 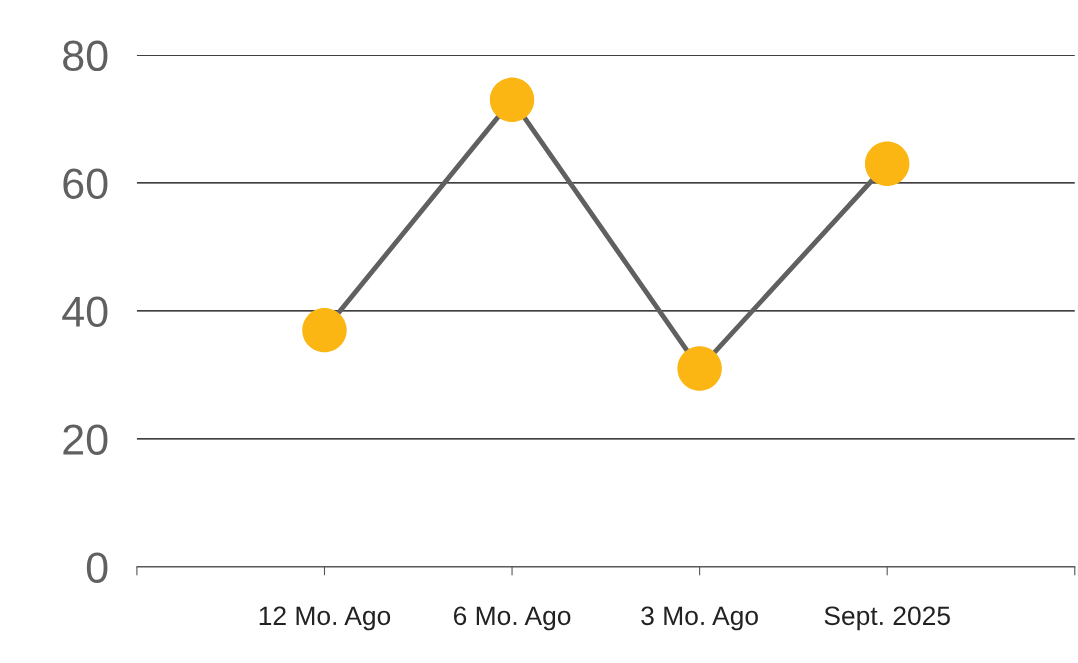 What do you see at coordinates (699, 618) in the screenshot?
I see `x-tick-label: 3 Mo. Ago` at bounding box center [699, 618].